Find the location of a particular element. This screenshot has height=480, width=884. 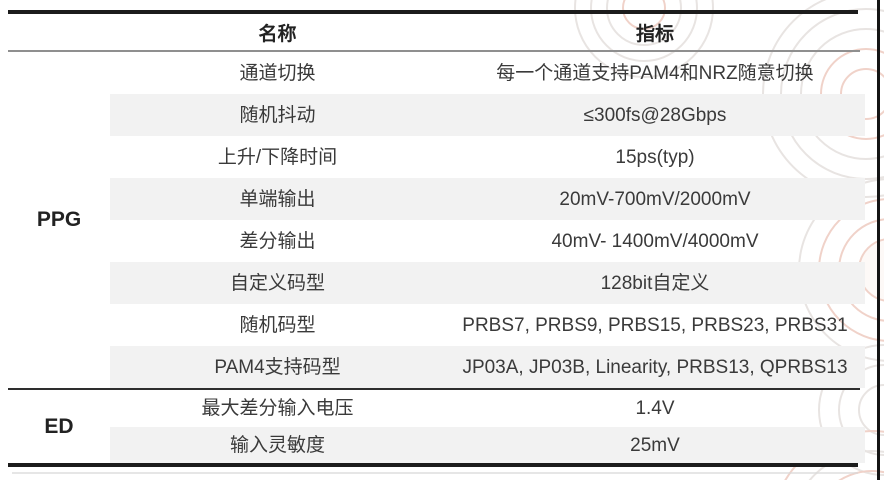

table-row: 最大差分输入电压 1.4V is located at coordinates (436, 408).